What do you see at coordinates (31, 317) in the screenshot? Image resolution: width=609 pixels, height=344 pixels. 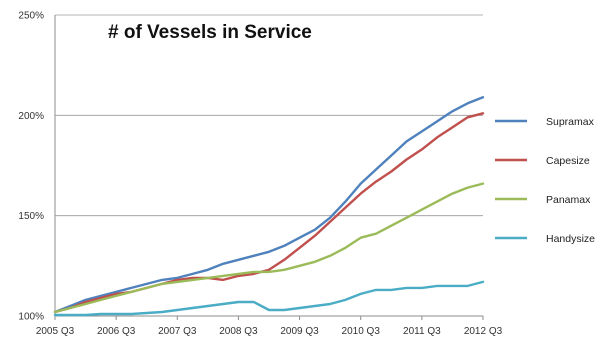 I see `y-tick-label: 100%` at bounding box center [31, 317].